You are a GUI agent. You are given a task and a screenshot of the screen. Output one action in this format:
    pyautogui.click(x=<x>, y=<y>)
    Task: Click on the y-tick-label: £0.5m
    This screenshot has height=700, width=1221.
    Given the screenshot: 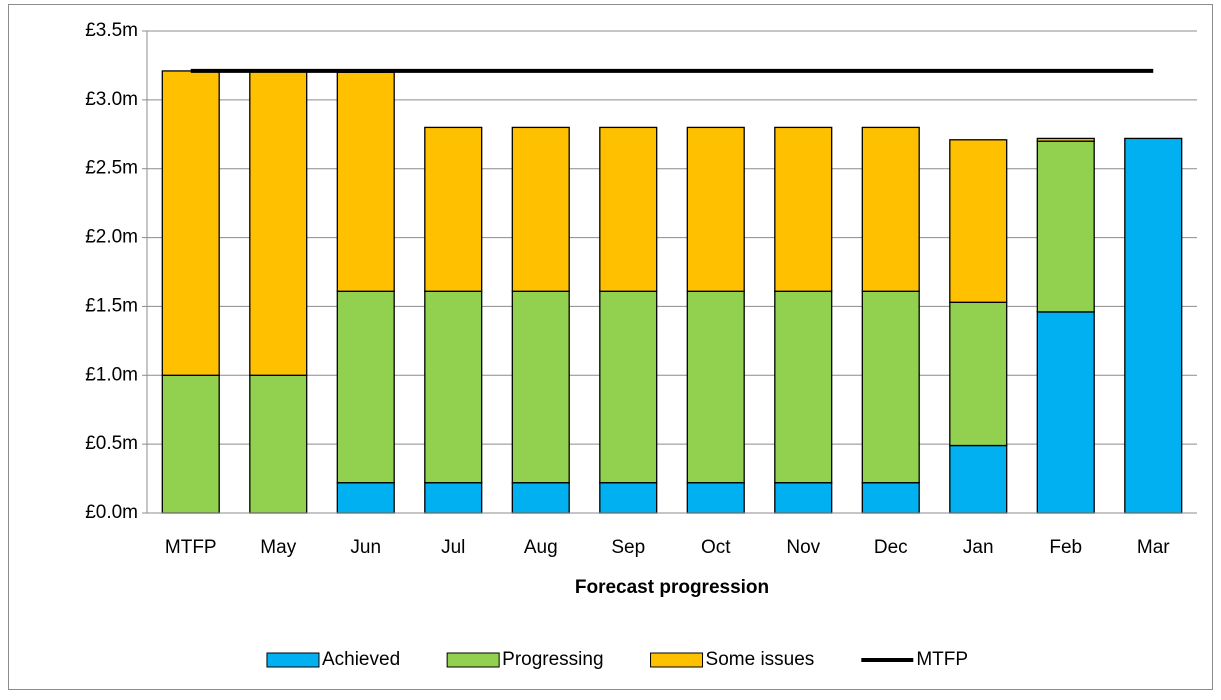 What is the action you would take?
    pyautogui.click(x=111, y=443)
    